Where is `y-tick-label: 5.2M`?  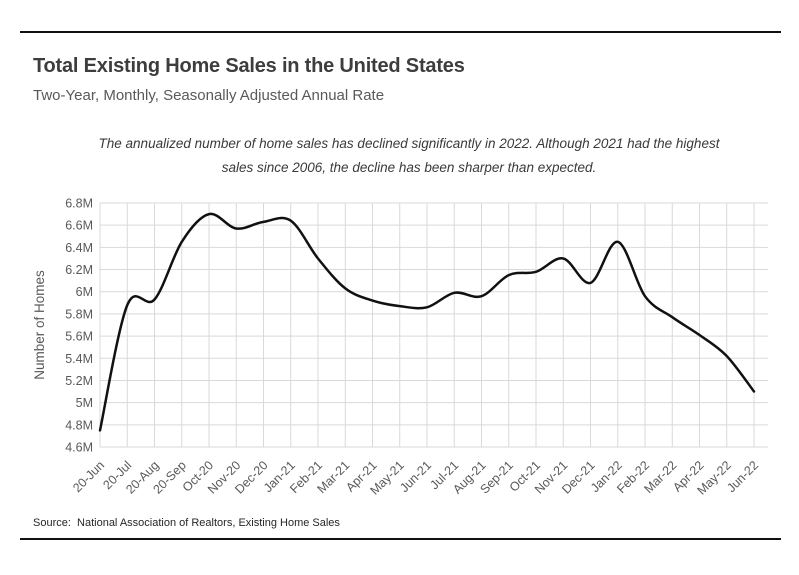
y-tick-label: 5.2M is located at coordinates (79, 381).